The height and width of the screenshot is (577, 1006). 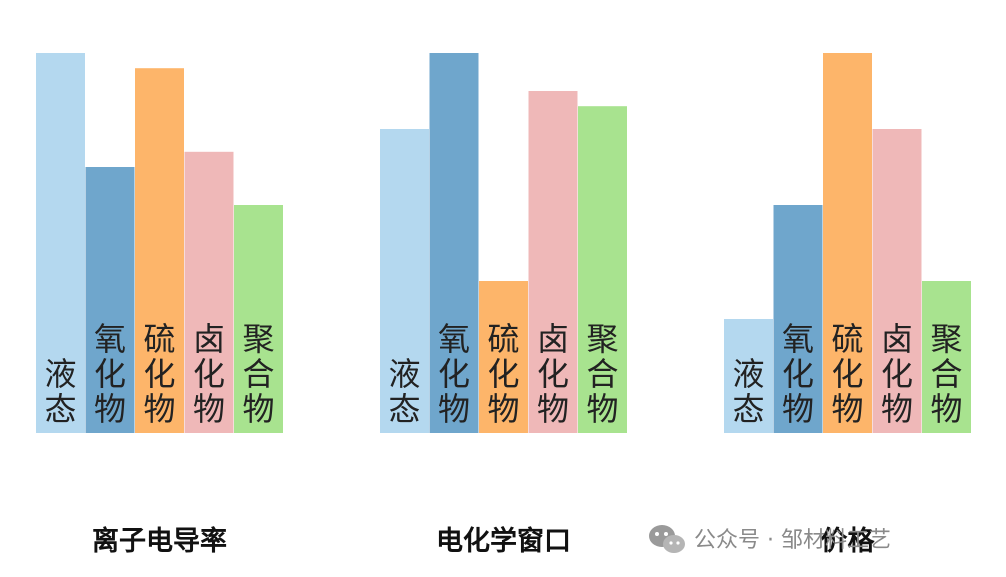 I want to click on chart-title: 离子电导率, so click(x=159, y=541).